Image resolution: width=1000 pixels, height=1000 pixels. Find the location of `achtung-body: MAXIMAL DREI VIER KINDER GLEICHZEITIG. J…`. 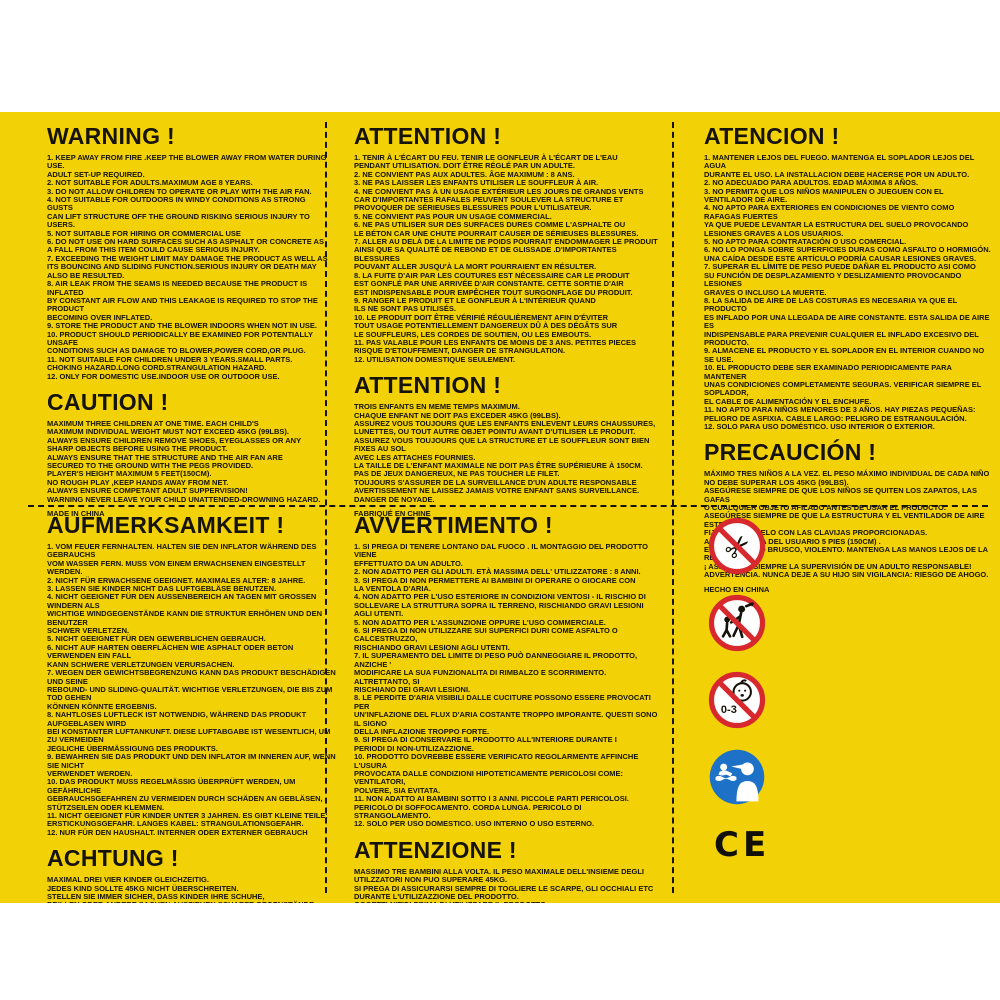

achtung-body: MAXIMAL DREI VIER KINDER GLEICHZEITIG. J… is located at coordinates (181, 889).